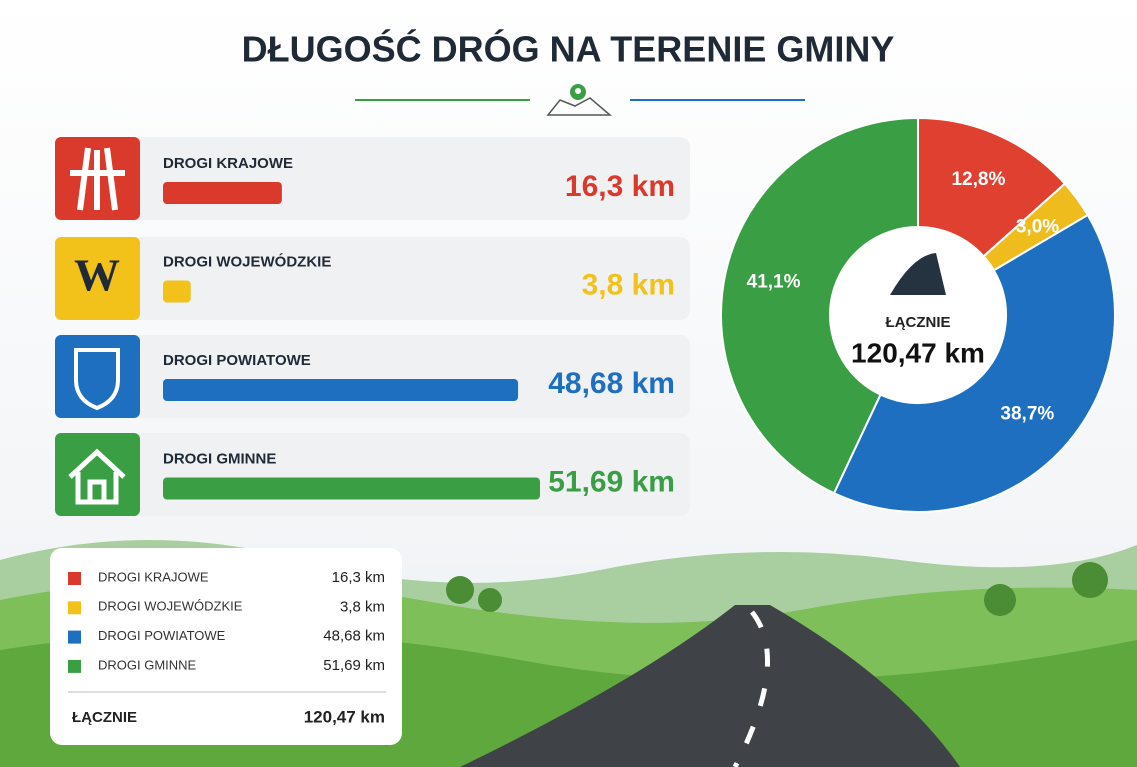 Image resolution: width=1137 pixels, height=767 pixels. What do you see at coordinates (104, 717) in the screenshot?
I see `total-label: ŁĄCZNIE` at bounding box center [104, 717].